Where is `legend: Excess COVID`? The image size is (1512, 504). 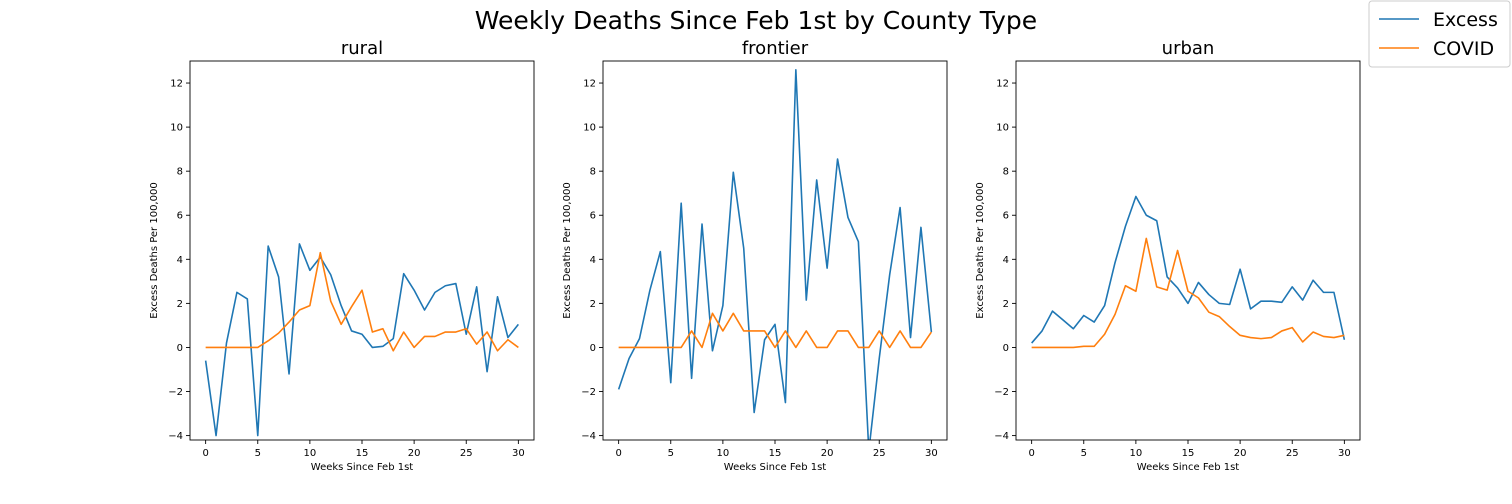
legend: Excess COVID is located at coordinates (1439, 34).